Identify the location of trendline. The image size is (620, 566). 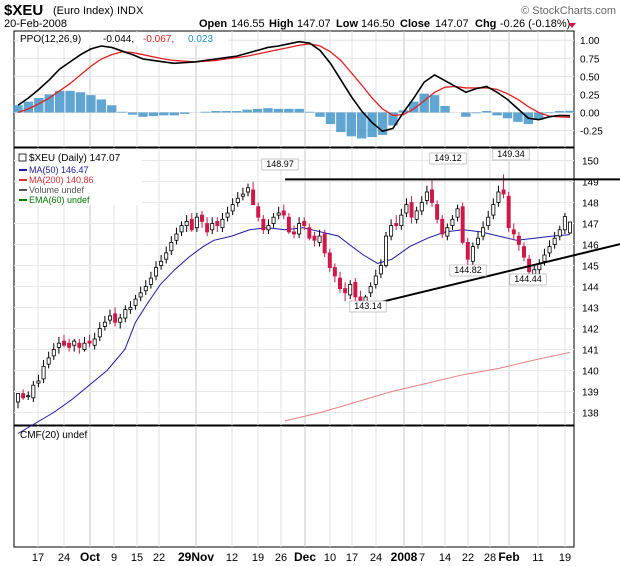
(493, 275).